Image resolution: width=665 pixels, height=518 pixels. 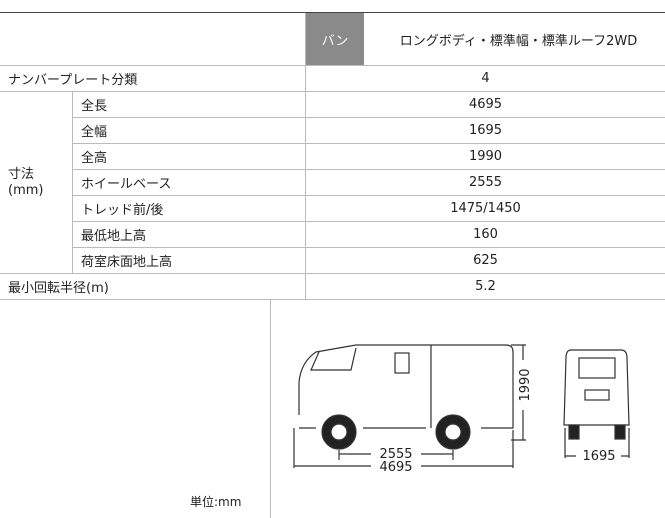 What do you see at coordinates (216, 502) in the screenshot?
I see `unit-note: 単位:mm` at bounding box center [216, 502].